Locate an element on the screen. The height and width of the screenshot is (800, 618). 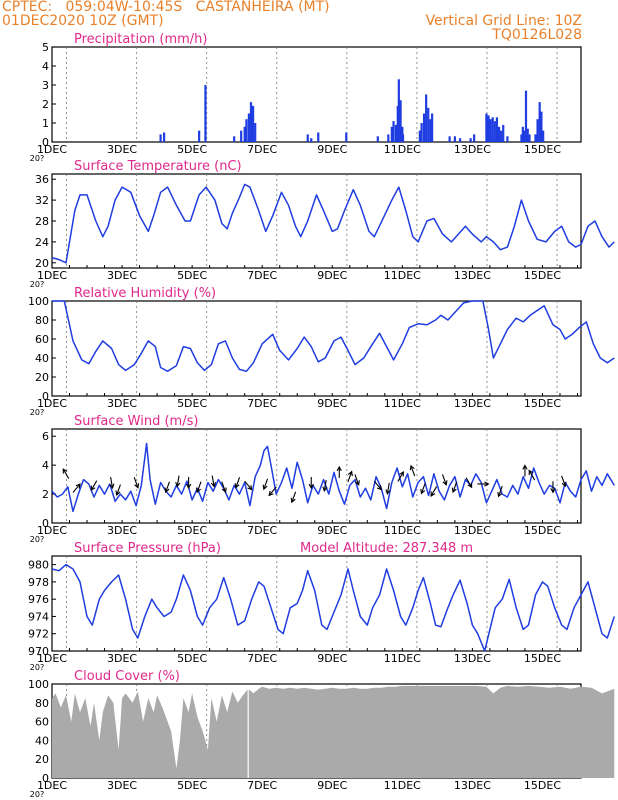
pressure-title: Surface Pressure (hPa) is located at coordinates (147, 548).